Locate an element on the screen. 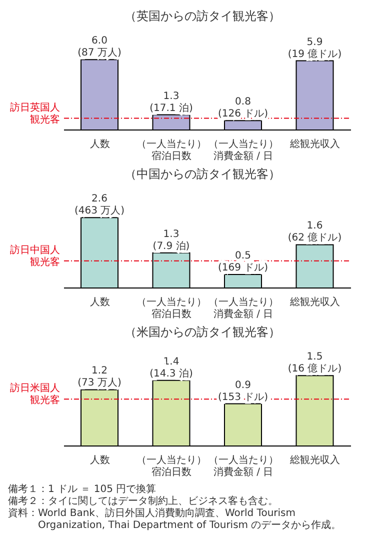 Image resolution: width=365 pixels, height=535 pixels. data-label: 0.8 (126 ドル) is located at coordinates (243, 108).